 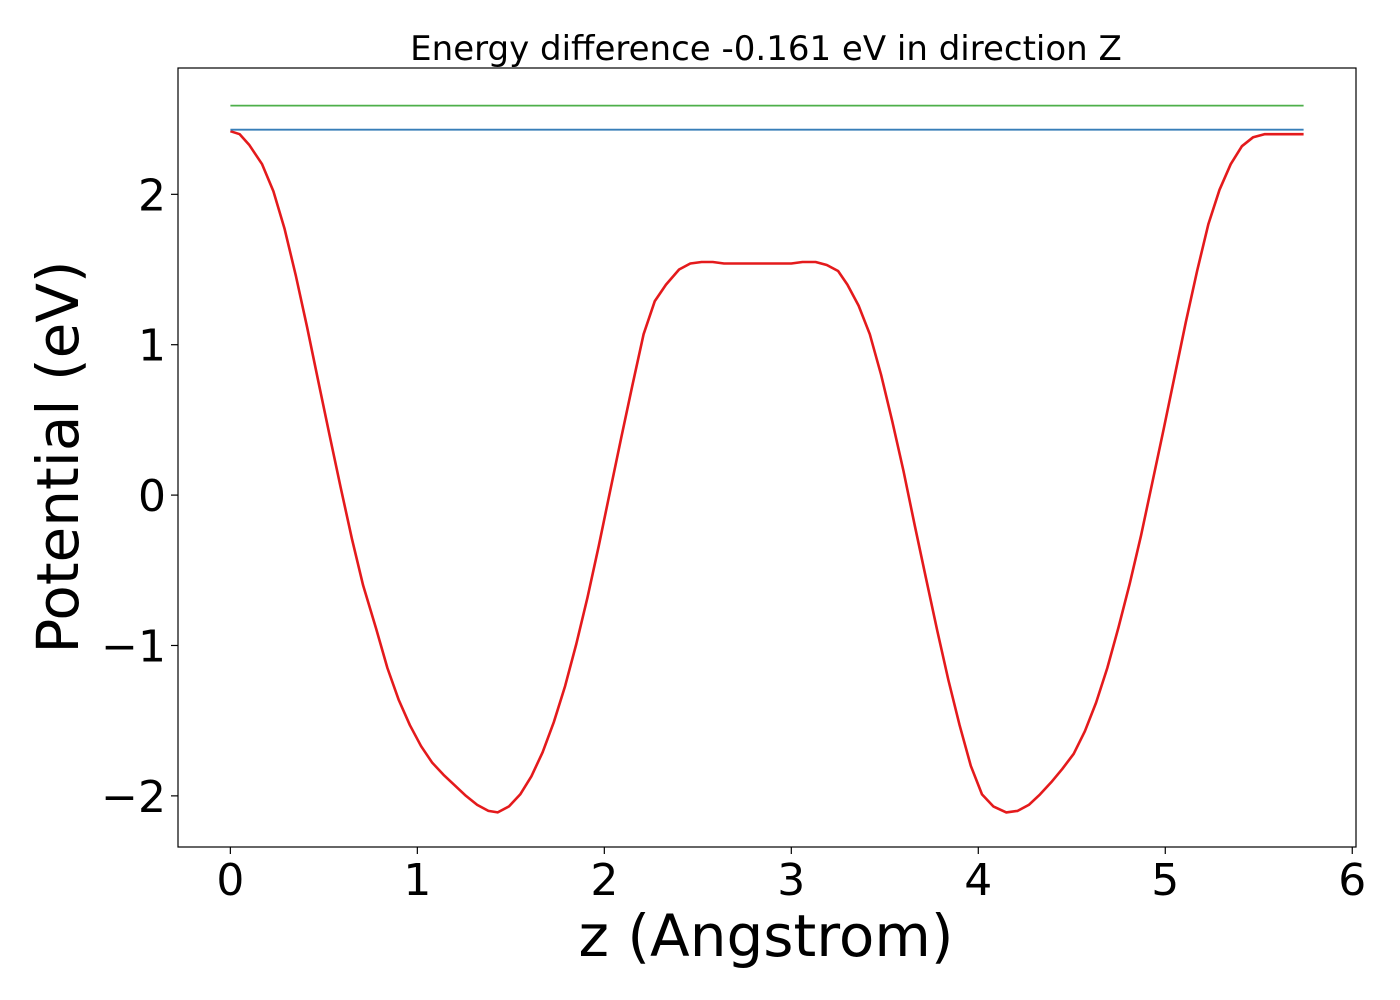 What do you see at coordinates (791, 880) in the screenshot?
I see `x-tick-label: 3` at bounding box center [791, 880].